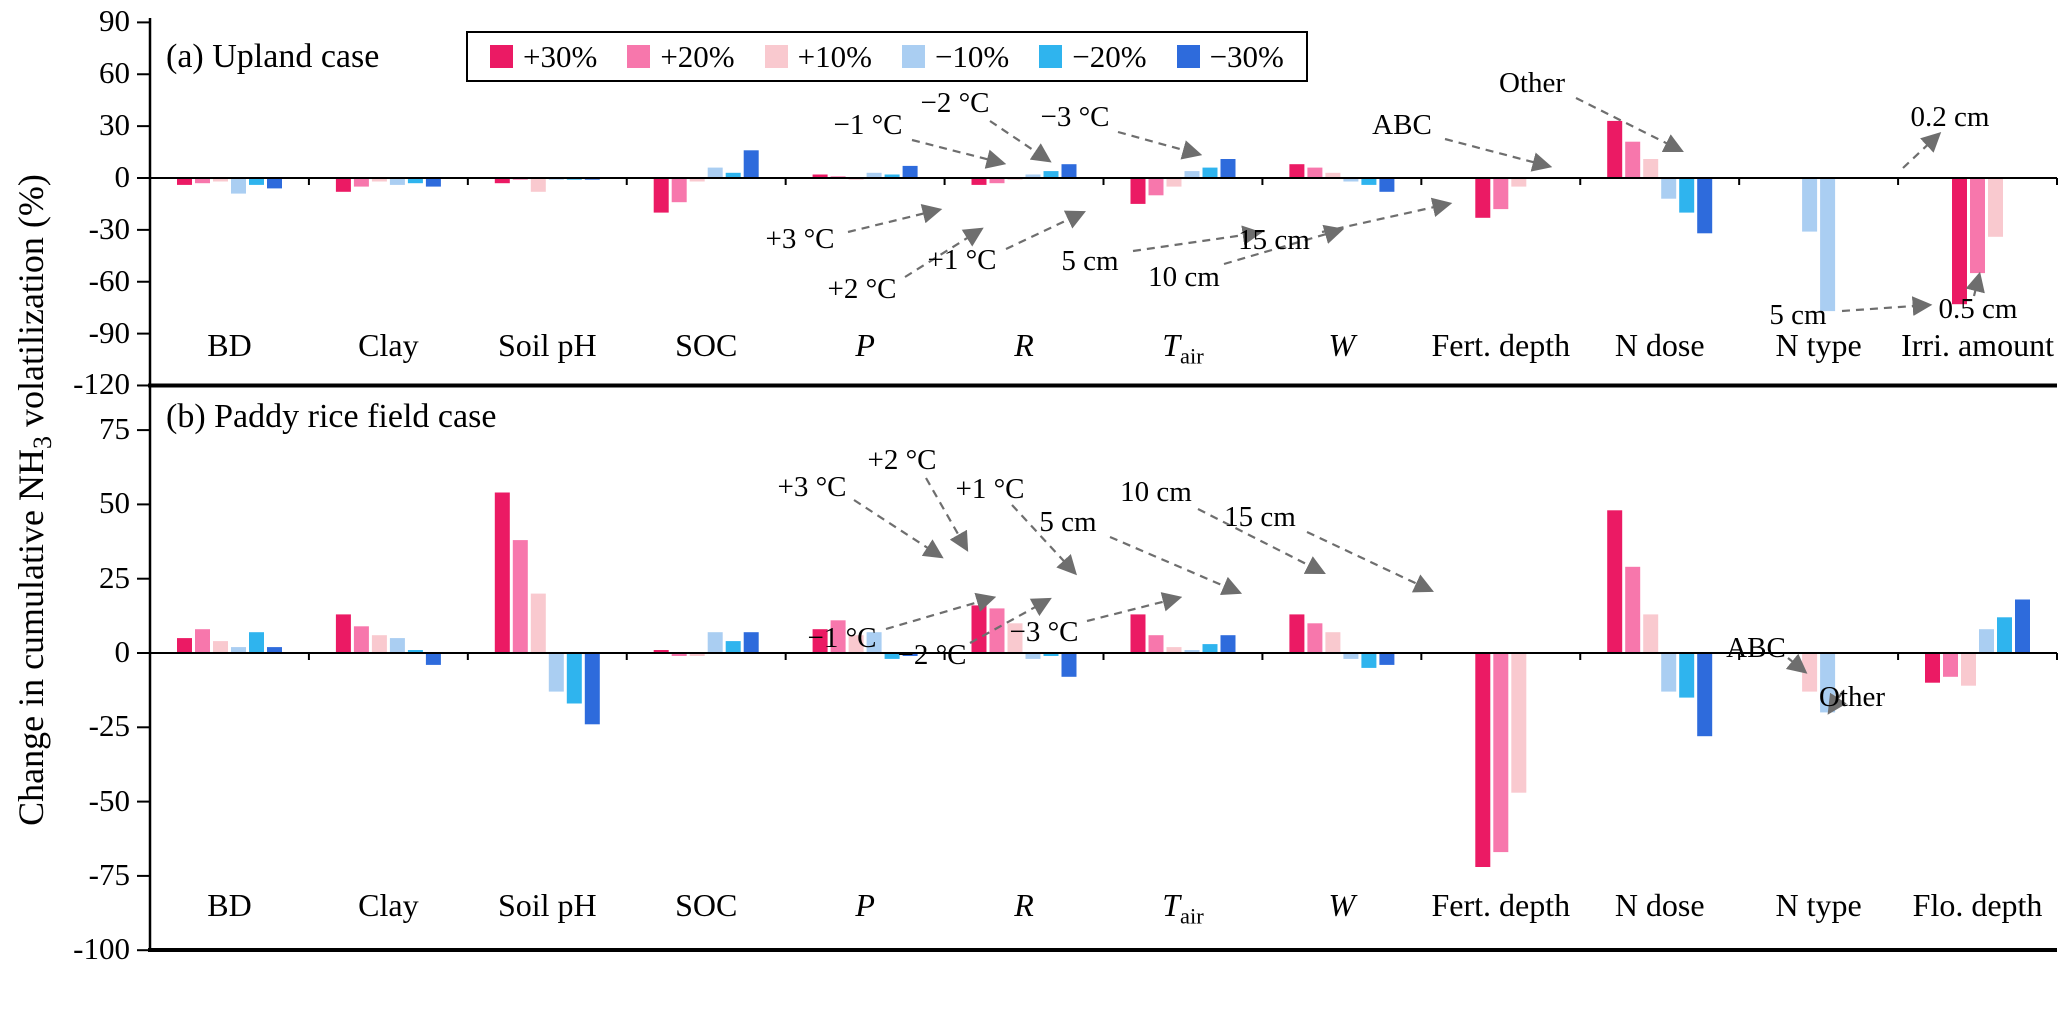  Describe the element at coordinates (1246, 56) in the screenshot. I see `legend-label: −30%` at that location.